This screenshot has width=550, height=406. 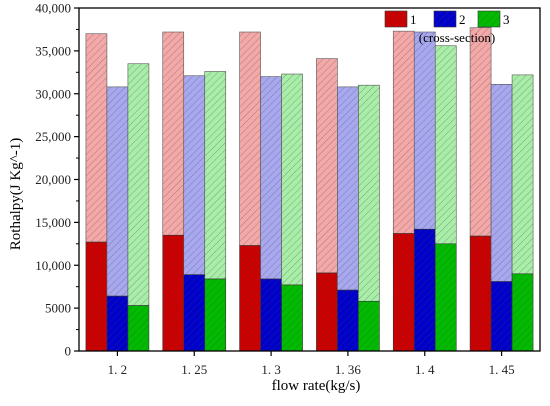 What do you see at coordinates (68, 351) in the screenshot?
I see `y-tick-label: 0` at bounding box center [68, 351].